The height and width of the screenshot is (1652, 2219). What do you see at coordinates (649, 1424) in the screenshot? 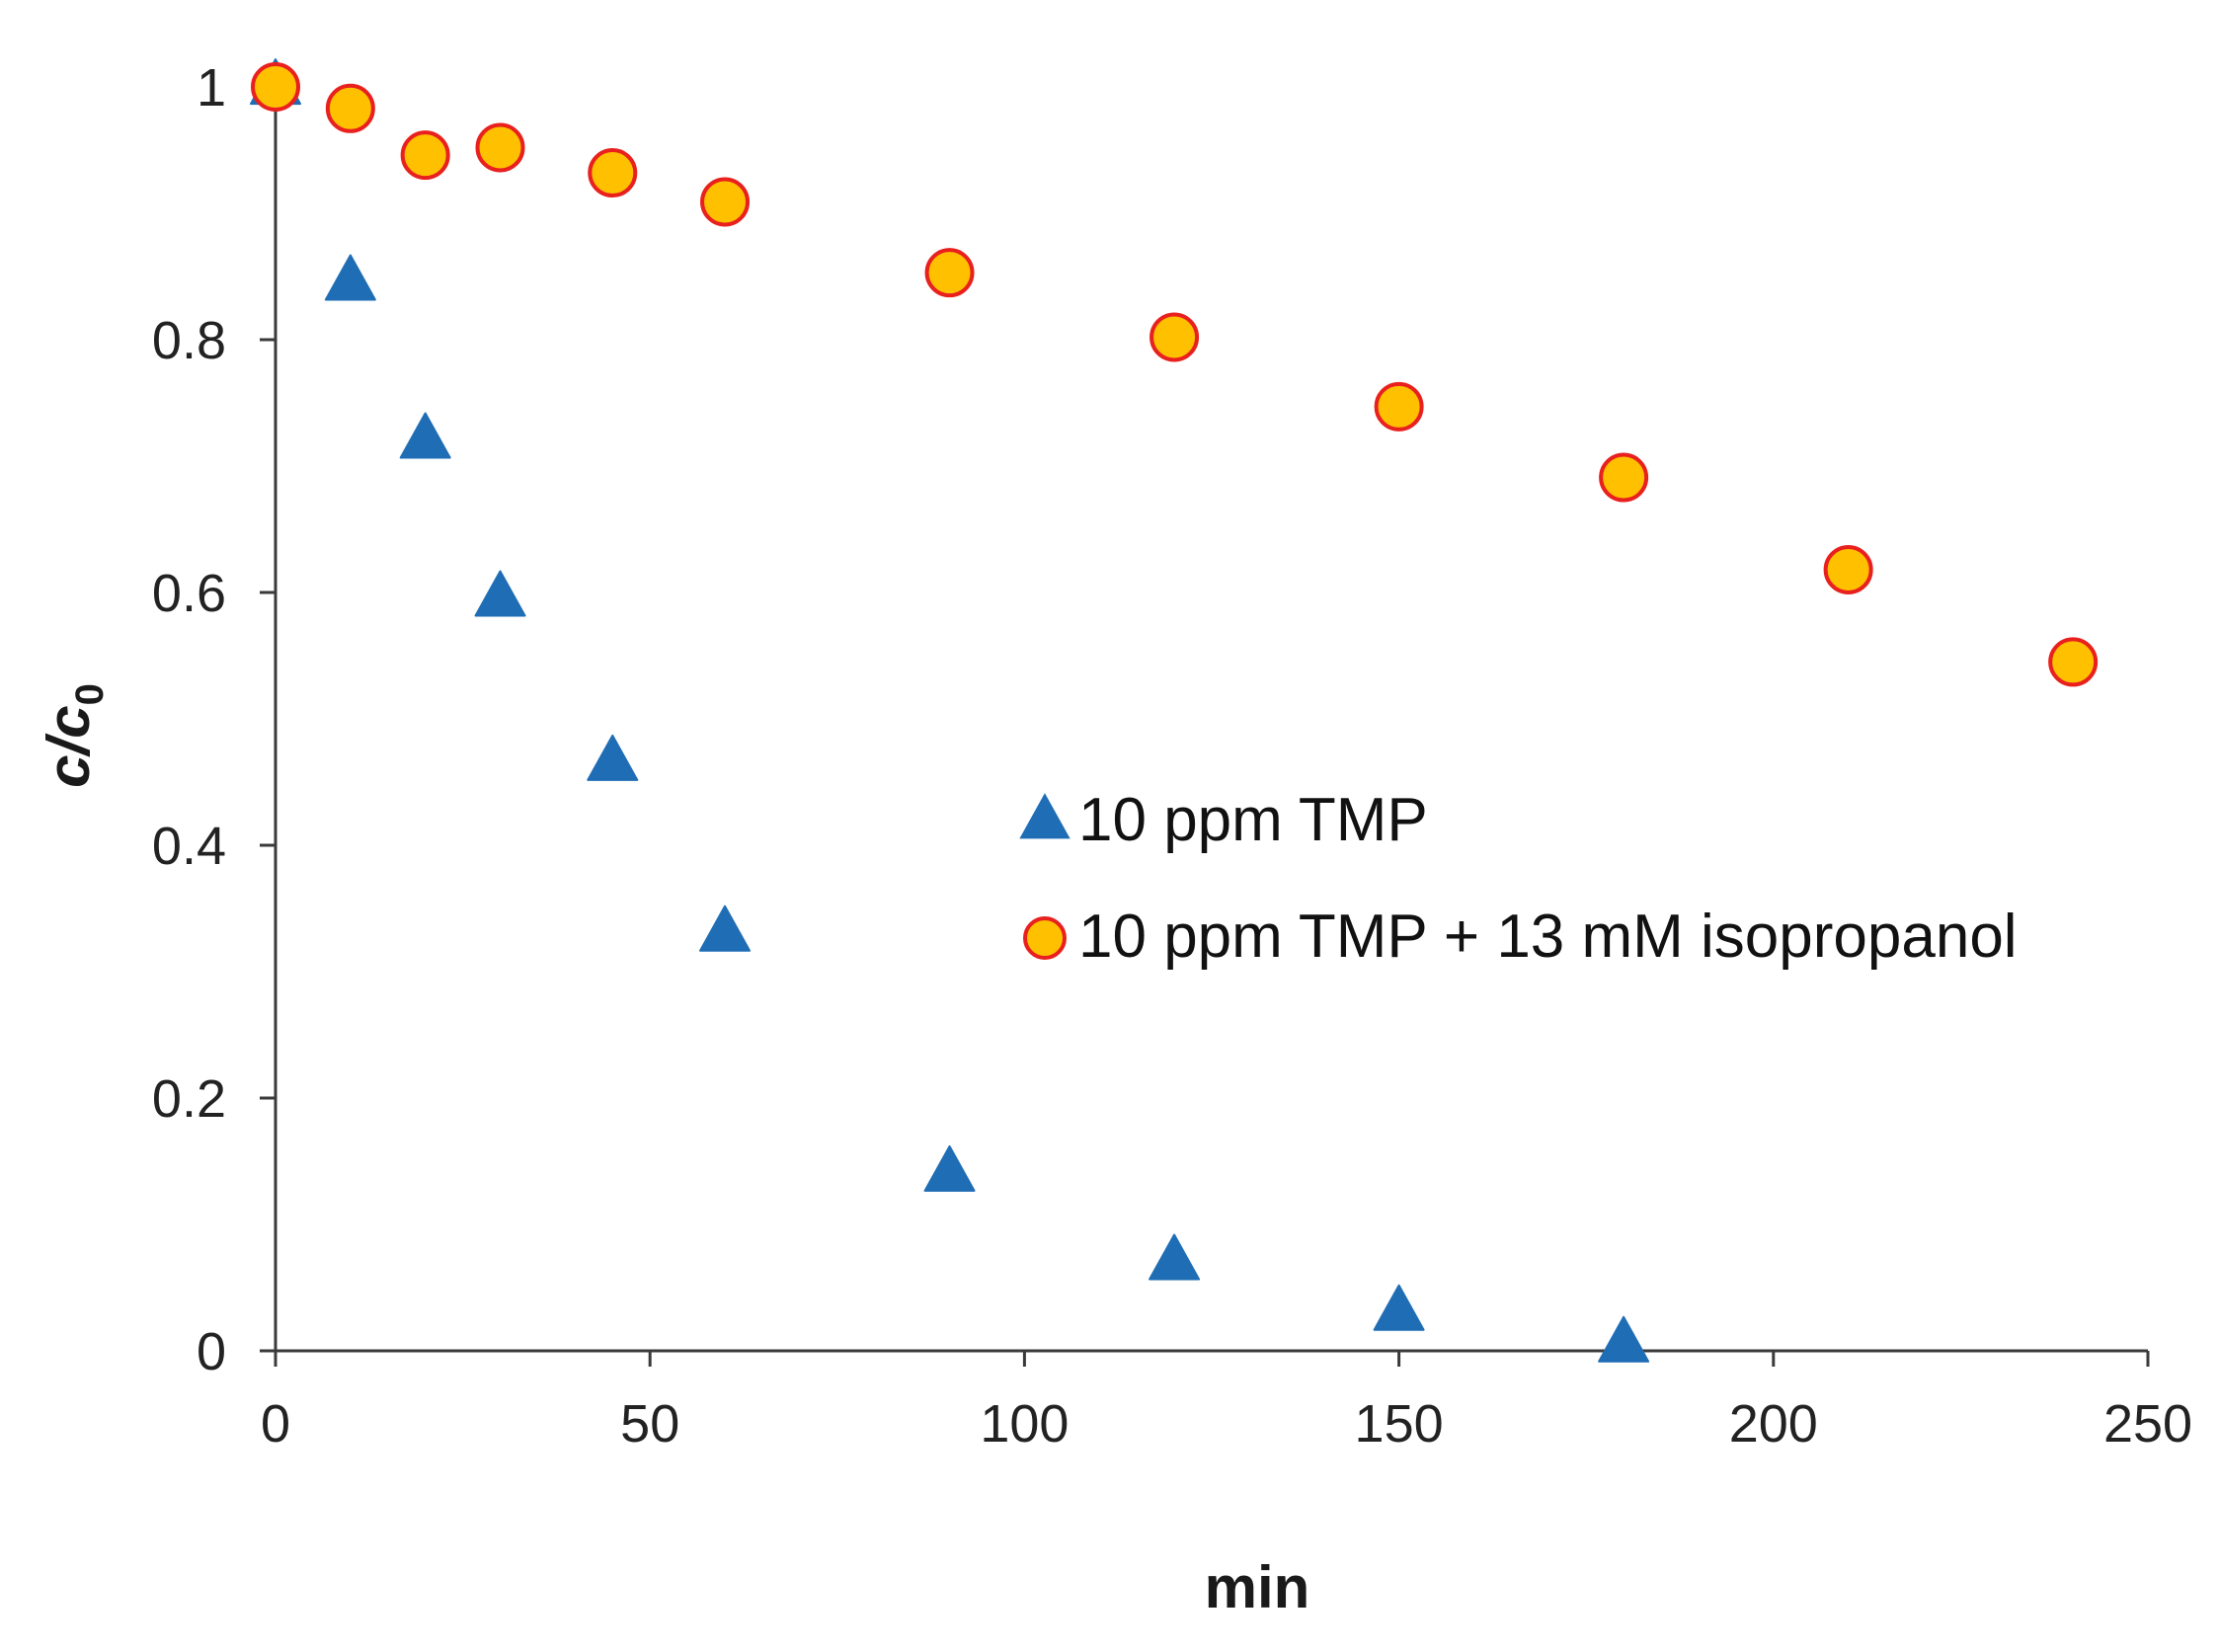
I see `x-tick-label: 50` at bounding box center [649, 1424].